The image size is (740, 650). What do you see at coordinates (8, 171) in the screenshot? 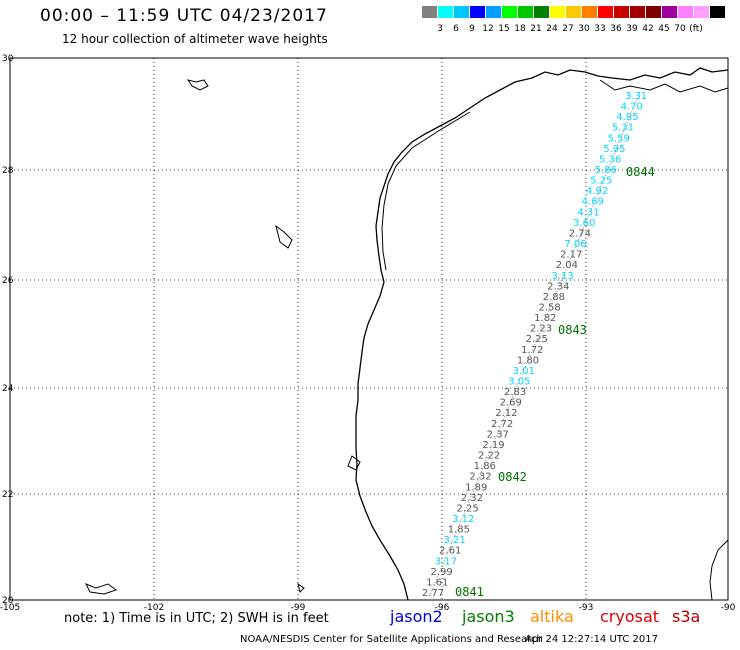
I see `latitude-label: 28` at bounding box center [8, 171].